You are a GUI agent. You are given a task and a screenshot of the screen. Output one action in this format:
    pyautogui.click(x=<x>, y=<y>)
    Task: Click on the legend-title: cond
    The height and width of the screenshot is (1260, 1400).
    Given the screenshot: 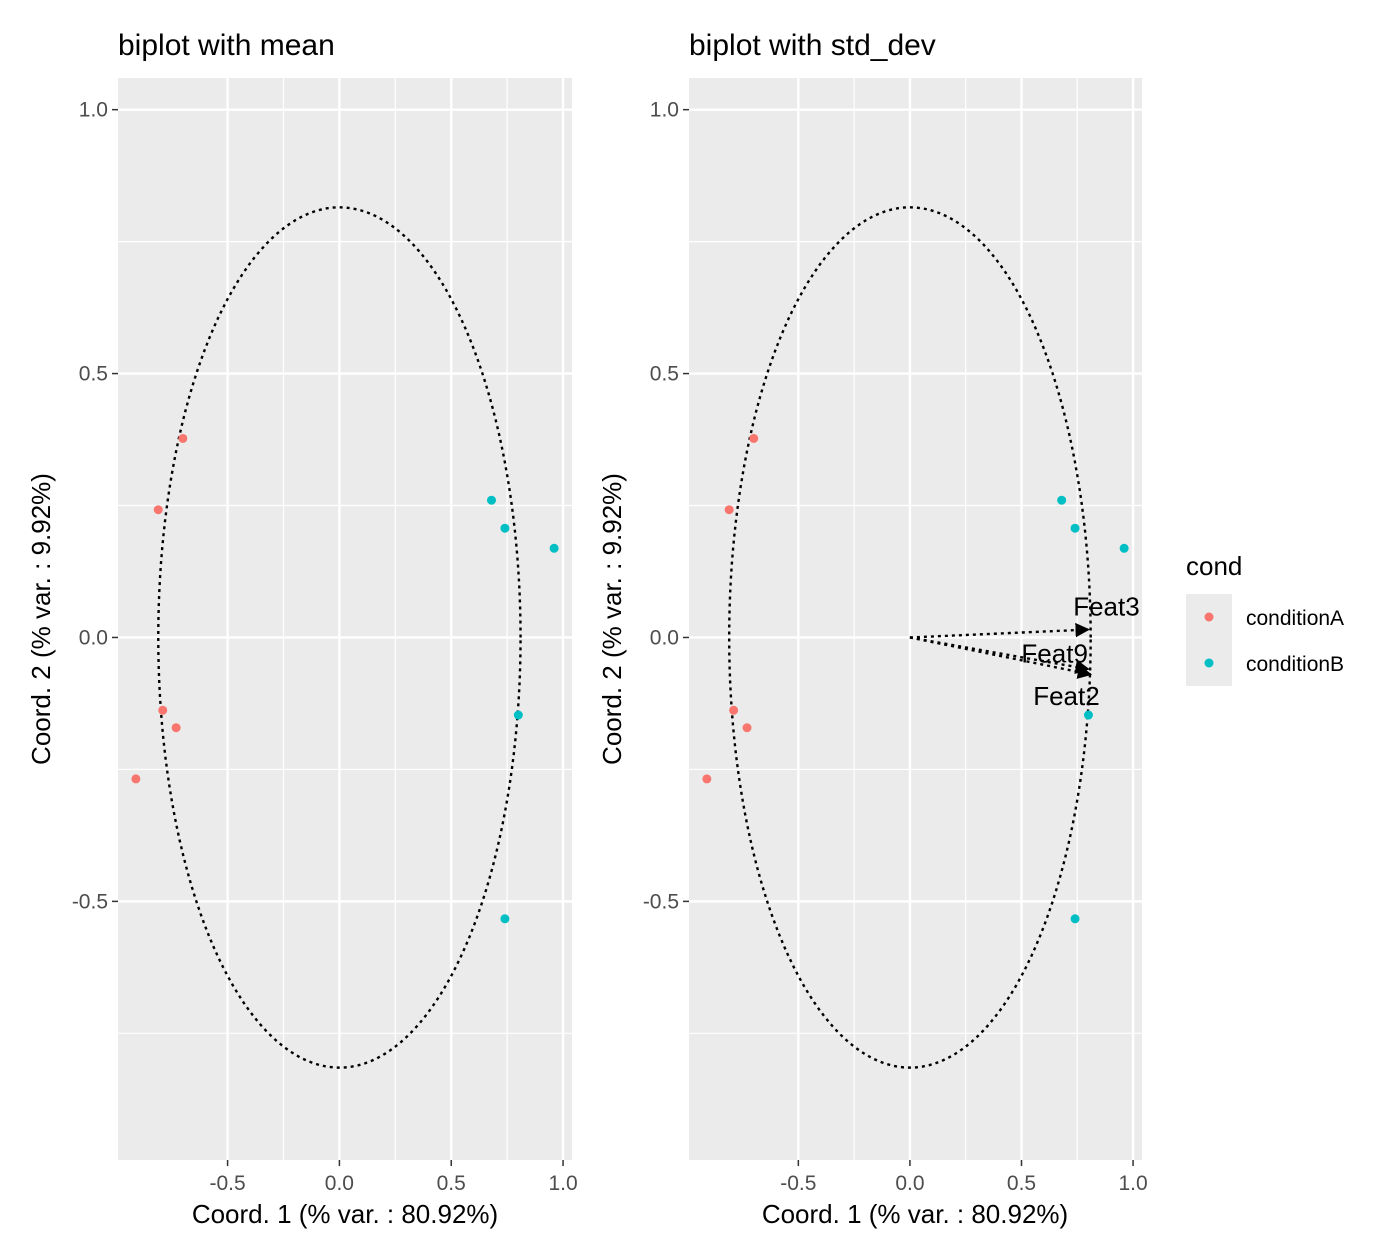 What is the action you would take?
    pyautogui.click(x=1214, y=566)
    